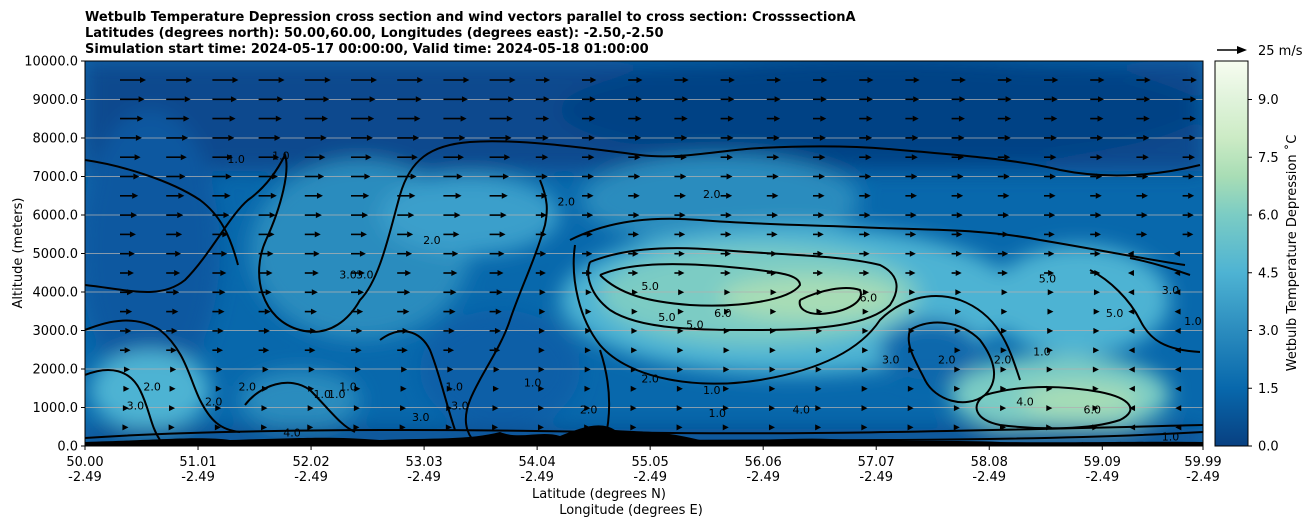 Image resolution: width=1312 pixels, height=526 pixels. Describe the element at coordinates (989, 462) in the screenshot. I see `x-tick-label-lat: 58.08` at that location.